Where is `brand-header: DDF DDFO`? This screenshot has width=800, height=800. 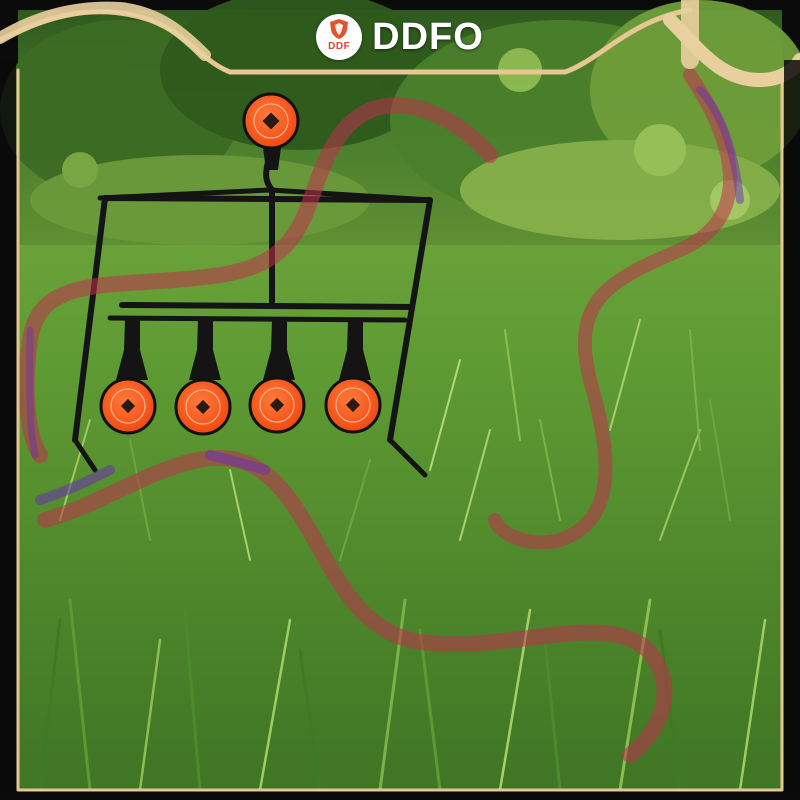
brand-header: DDF DDFO is located at coordinates (400, 37).